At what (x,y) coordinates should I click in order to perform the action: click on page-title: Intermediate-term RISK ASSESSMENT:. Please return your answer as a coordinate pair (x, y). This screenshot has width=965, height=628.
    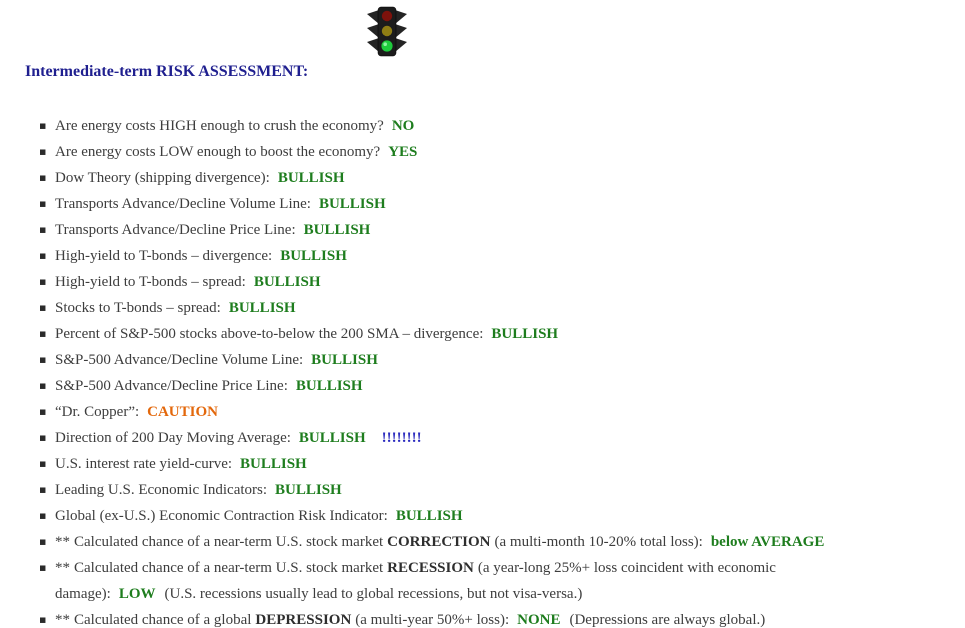
    Looking at the image, I should click on (167, 71).